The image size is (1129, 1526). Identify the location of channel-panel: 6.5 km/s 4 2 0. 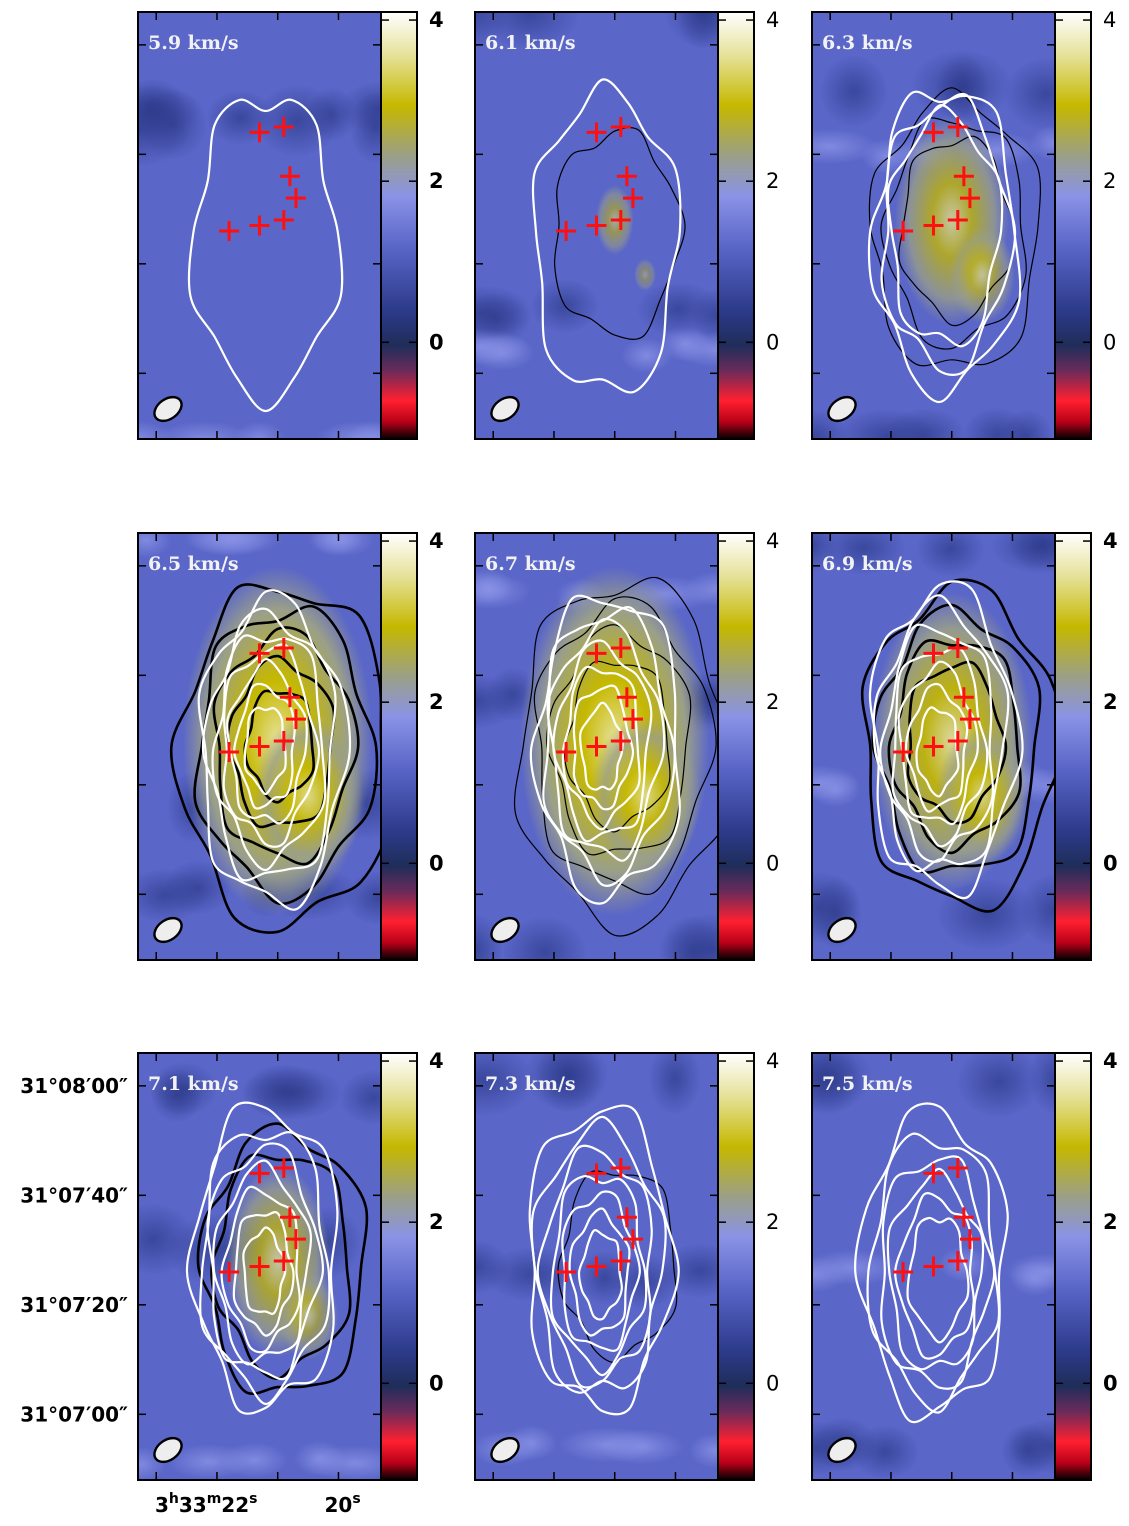
(290, 745).